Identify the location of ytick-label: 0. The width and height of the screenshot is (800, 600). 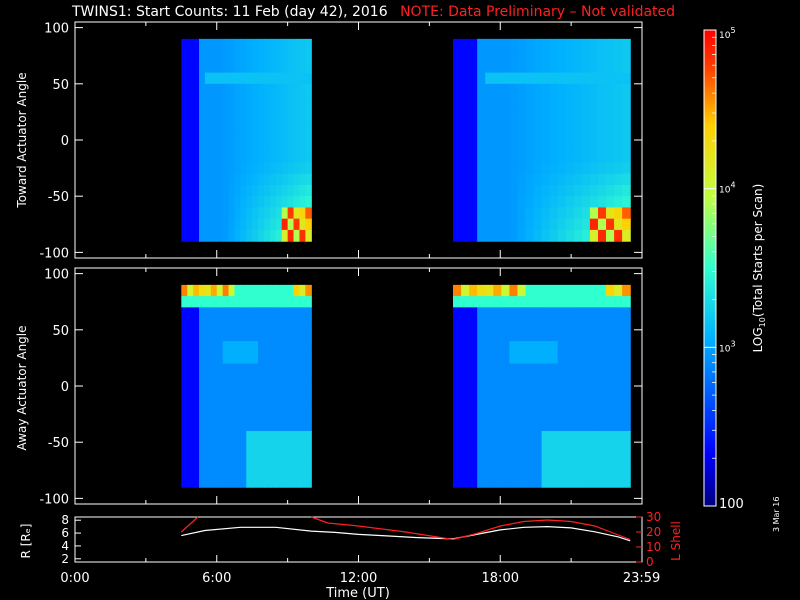
(650, 562).